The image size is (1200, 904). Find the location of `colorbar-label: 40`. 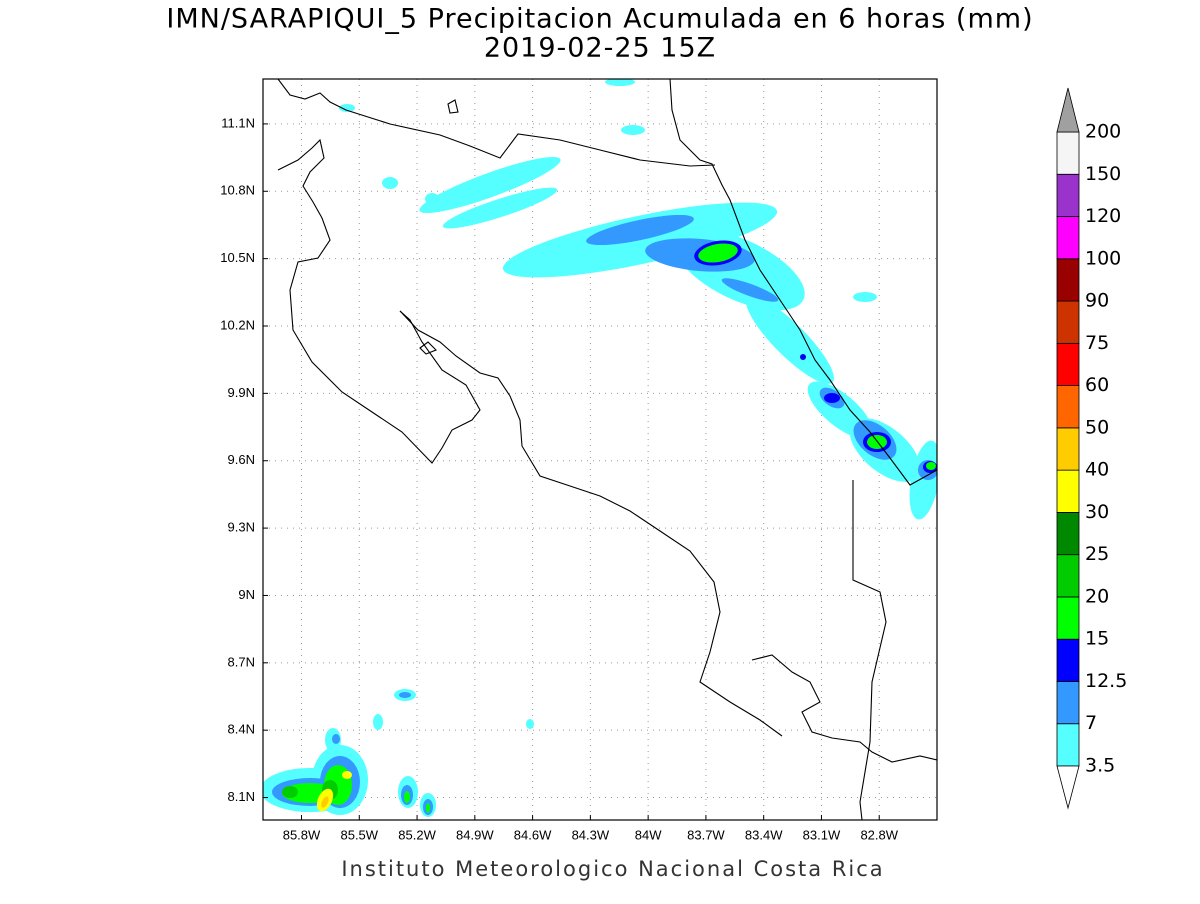

colorbar-label: 40 is located at coordinates (1097, 470).